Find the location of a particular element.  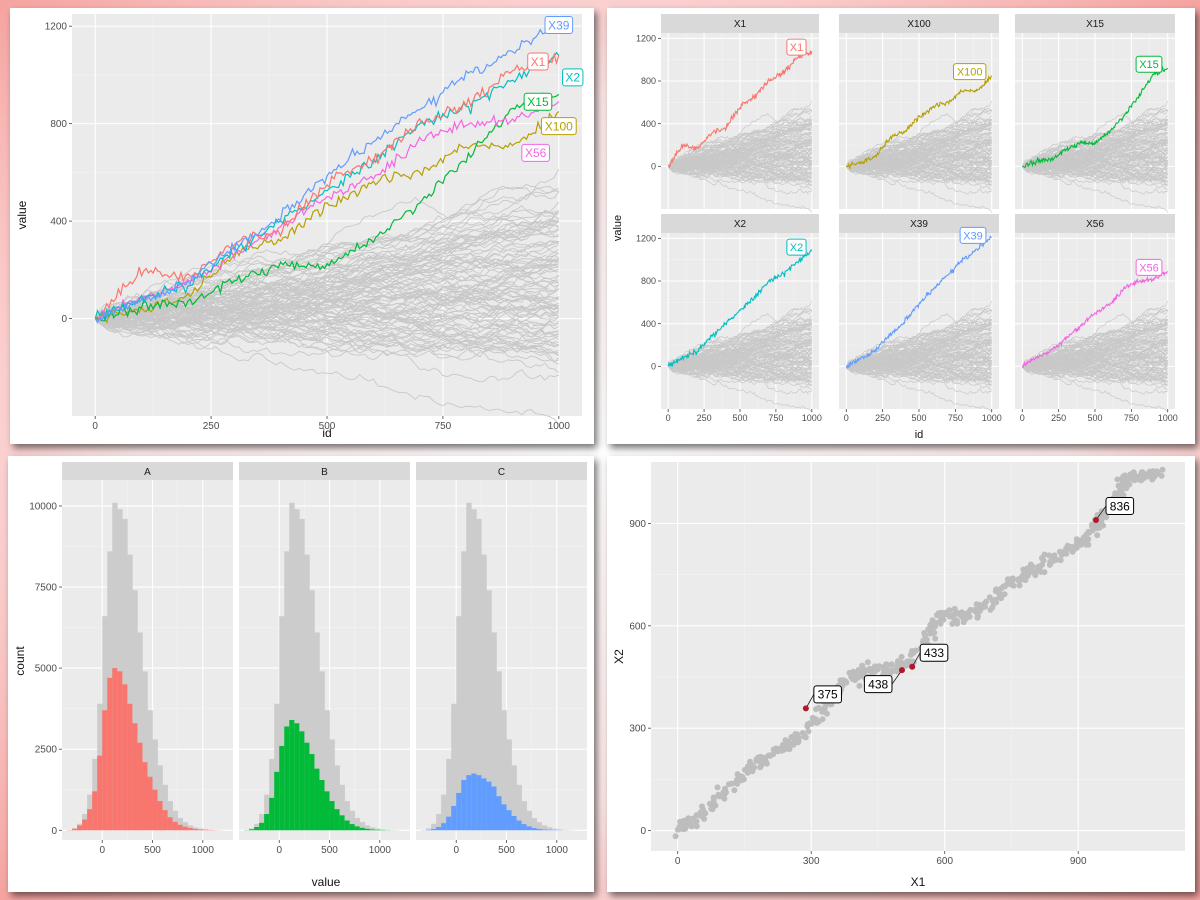

facet-label-x2: X2 is located at coordinates (796, 247).